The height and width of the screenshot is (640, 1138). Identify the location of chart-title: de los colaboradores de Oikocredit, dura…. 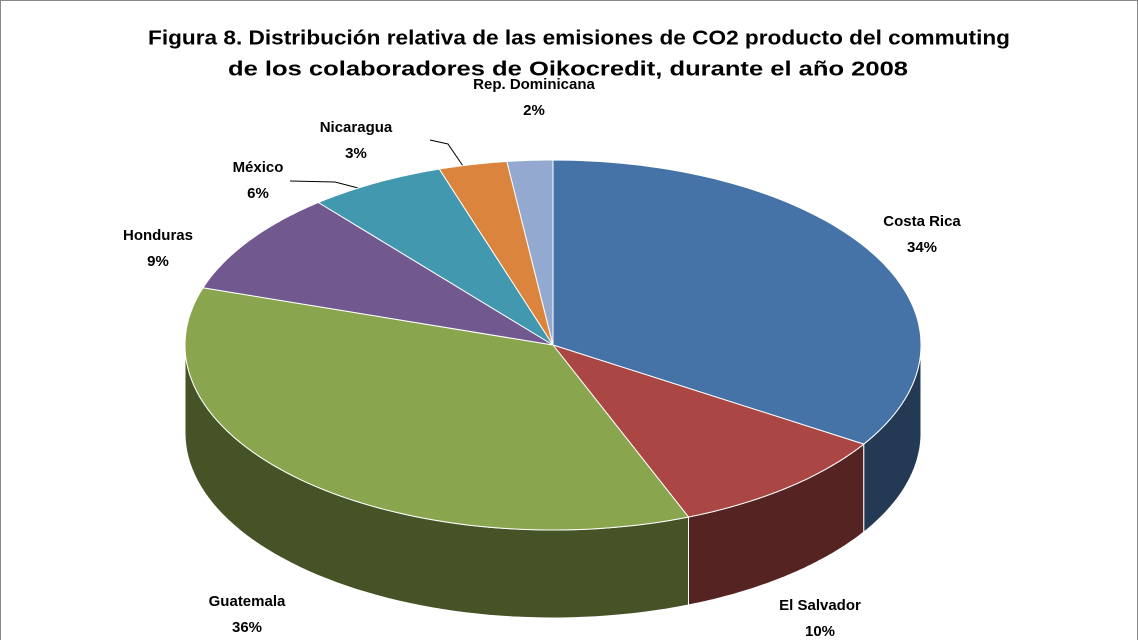
(568, 69).